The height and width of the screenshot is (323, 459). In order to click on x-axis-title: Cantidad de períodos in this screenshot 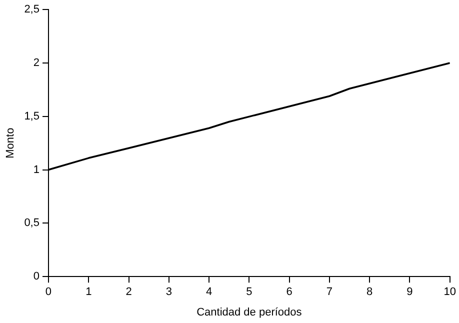, I will do `click(249, 312)`.